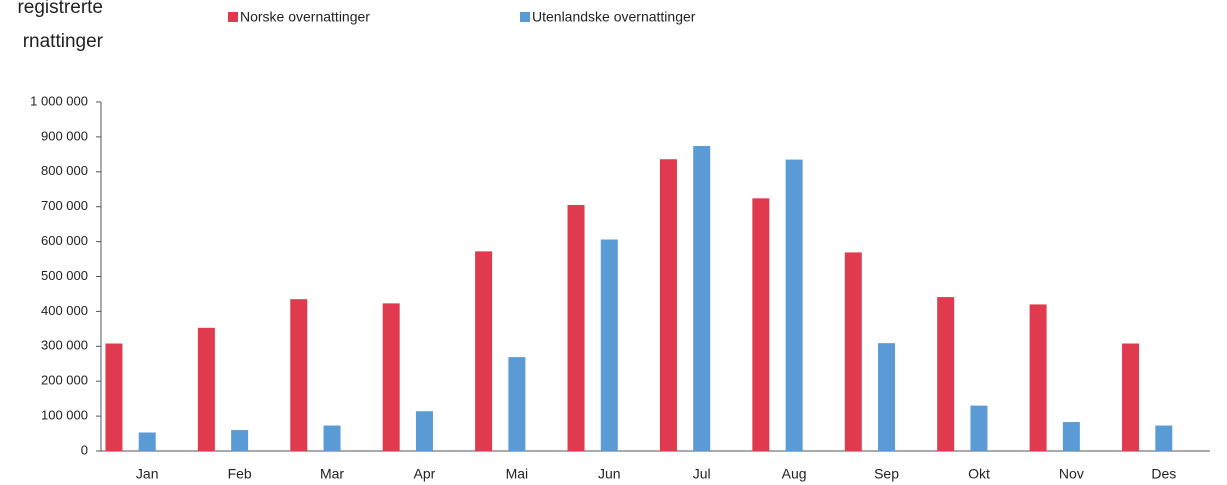 The height and width of the screenshot is (485, 1227). What do you see at coordinates (614, 17) in the screenshot?
I see `legend-label: Utenlandske overnattinger` at bounding box center [614, 17].